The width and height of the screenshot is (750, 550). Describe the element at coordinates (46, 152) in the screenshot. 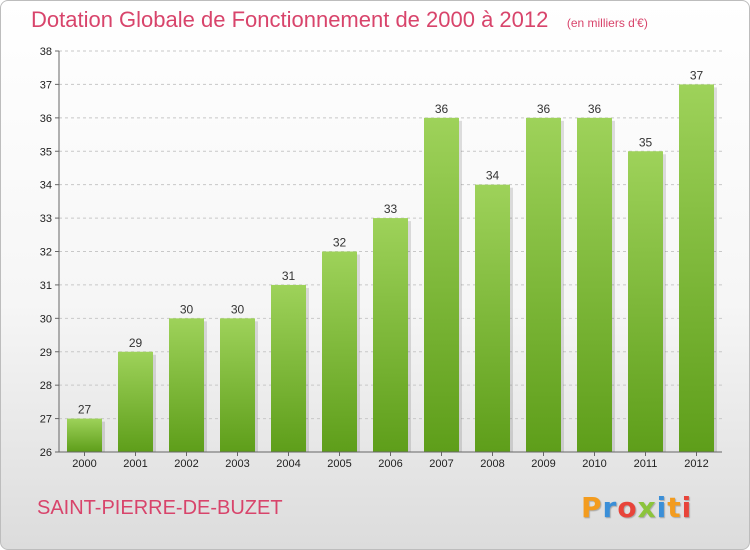

I see `y-tick-label: 35` at that location.